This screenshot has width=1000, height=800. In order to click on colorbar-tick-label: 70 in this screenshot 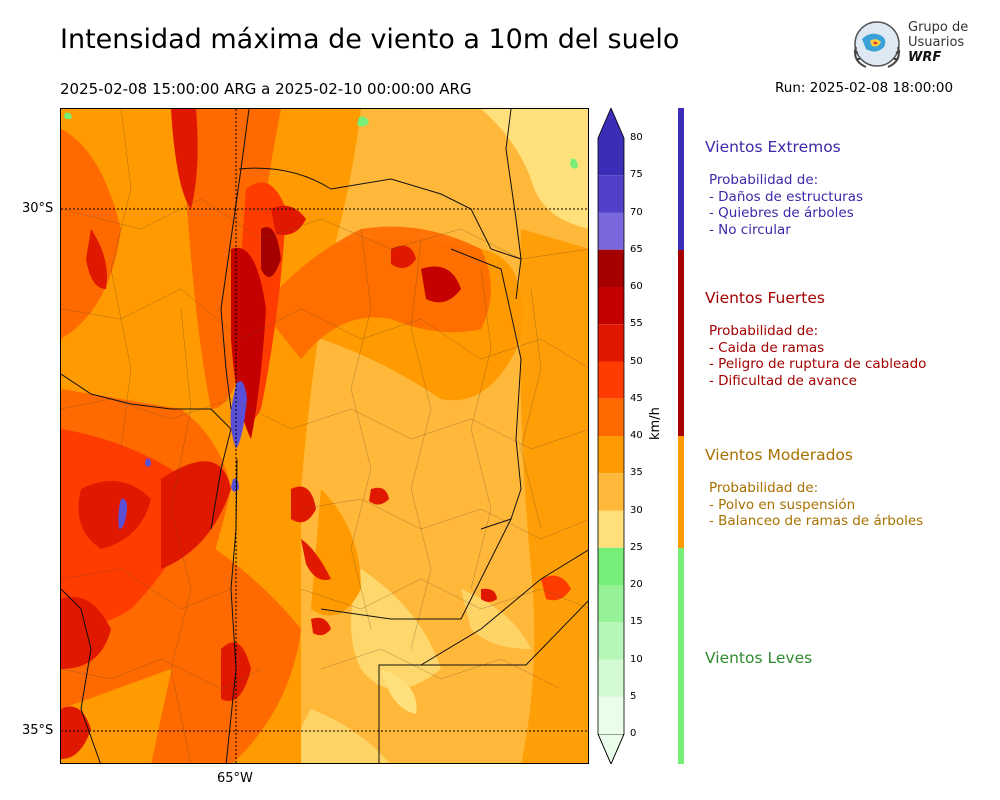, I will do `click(636, 212)`.